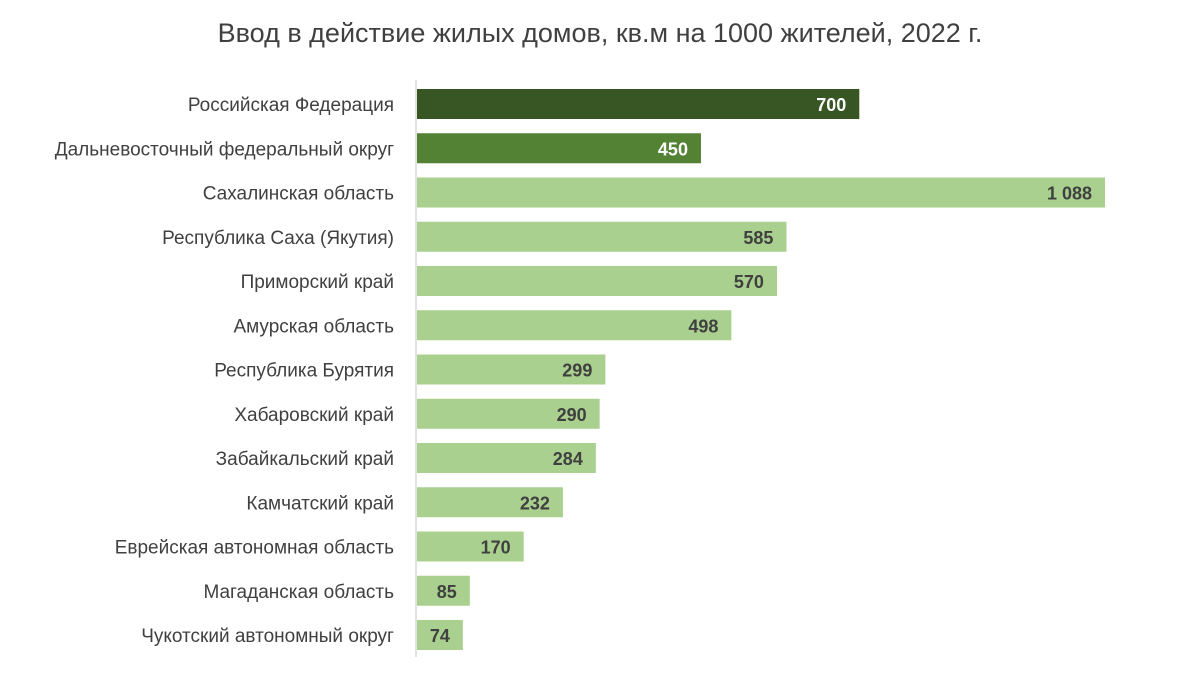 The image size is (1200, 681). I want to click on category-label: Амурская область, so click(313, 326).